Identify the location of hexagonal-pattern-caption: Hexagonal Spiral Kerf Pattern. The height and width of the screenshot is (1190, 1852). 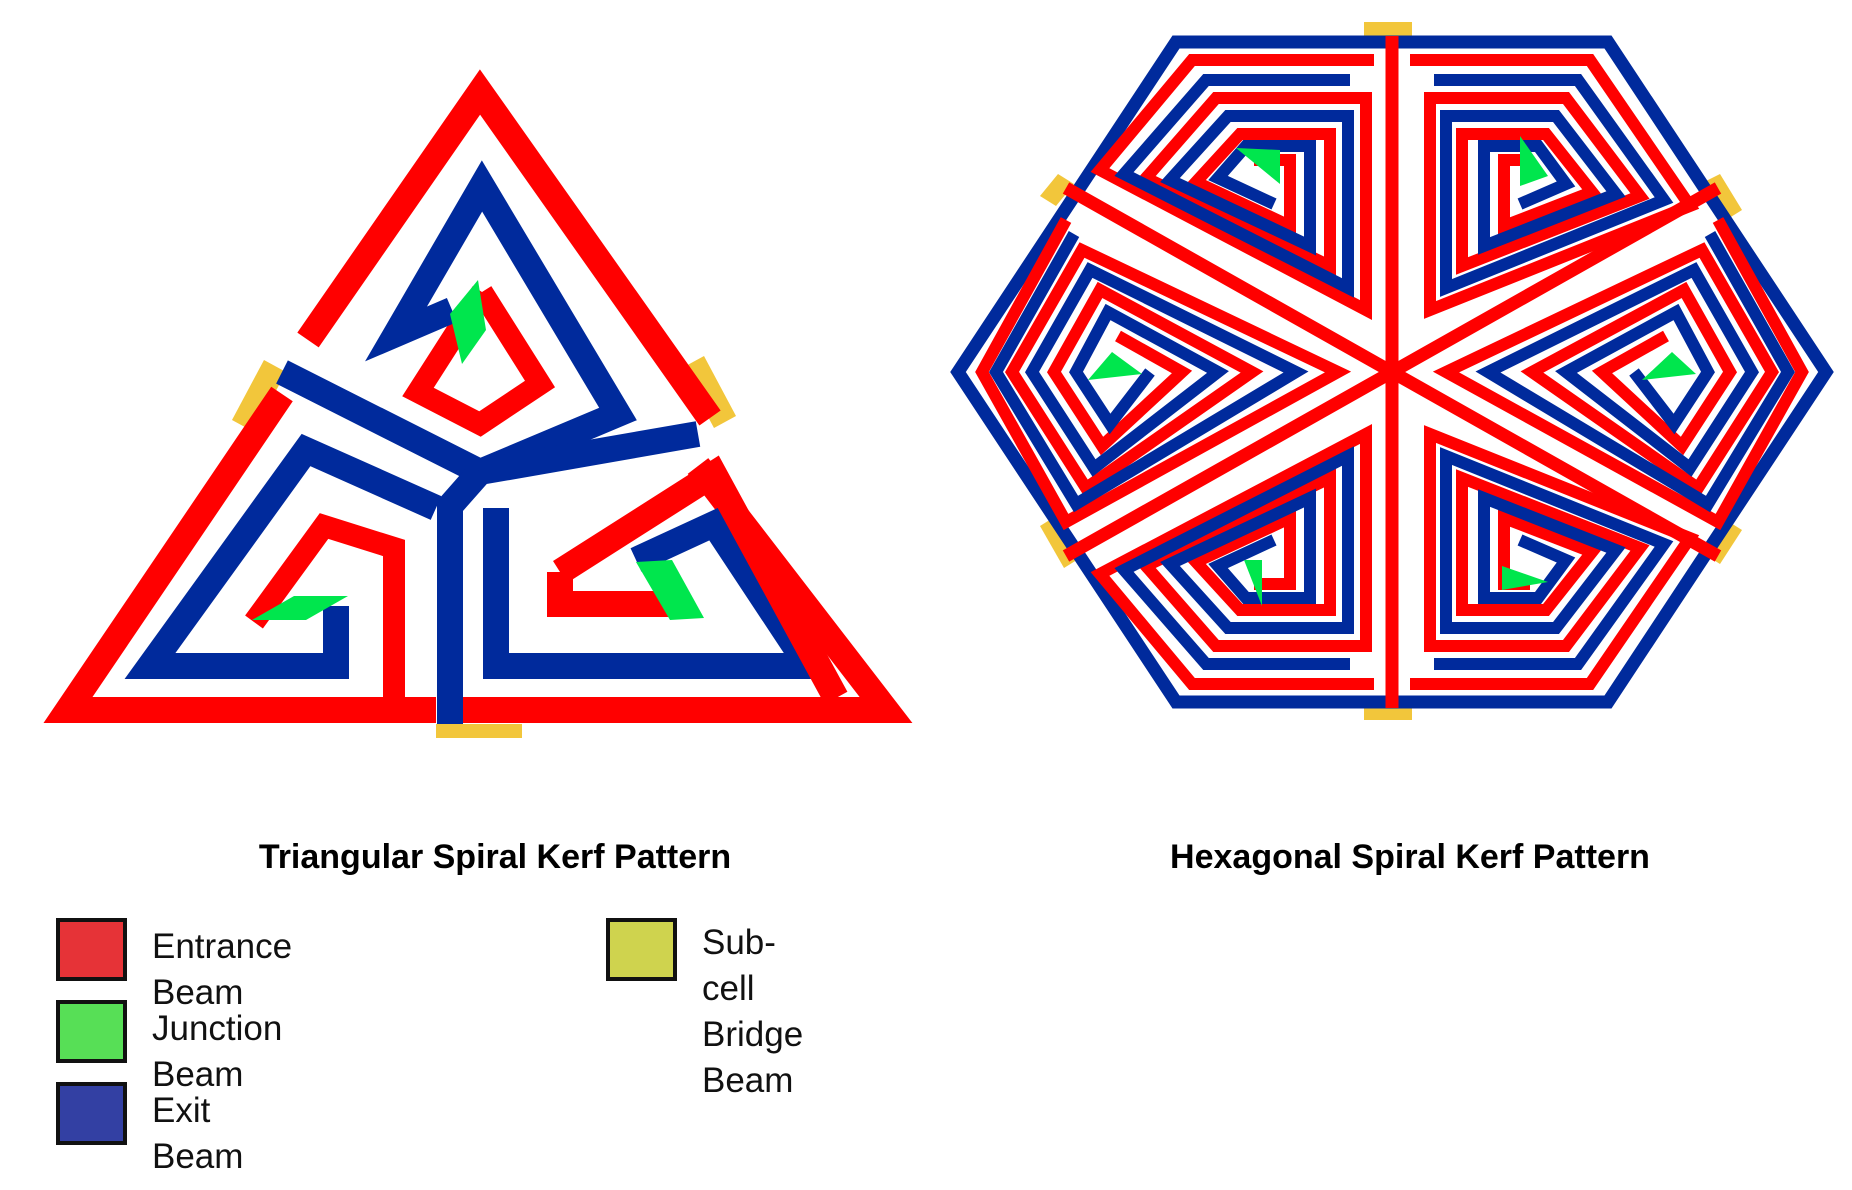
(1410, 857).